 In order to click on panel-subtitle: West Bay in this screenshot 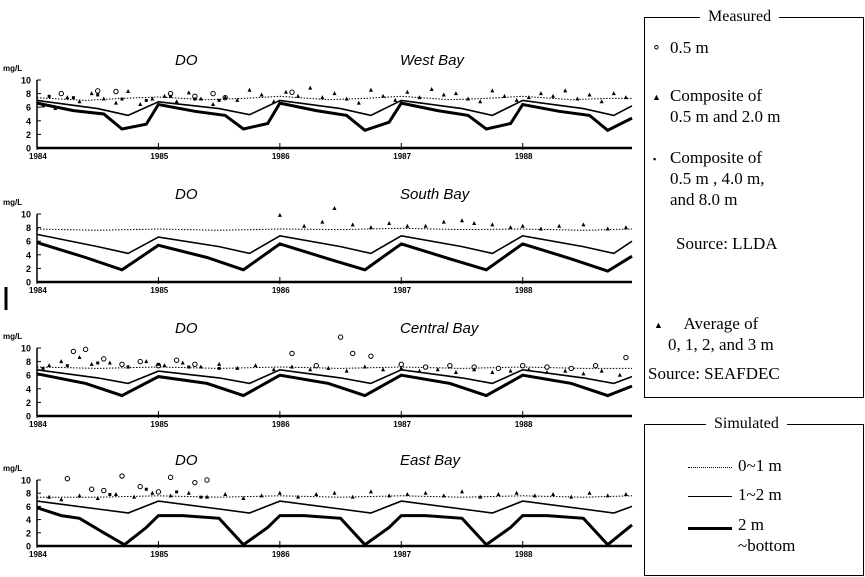, I will do `click(432, 60)`.